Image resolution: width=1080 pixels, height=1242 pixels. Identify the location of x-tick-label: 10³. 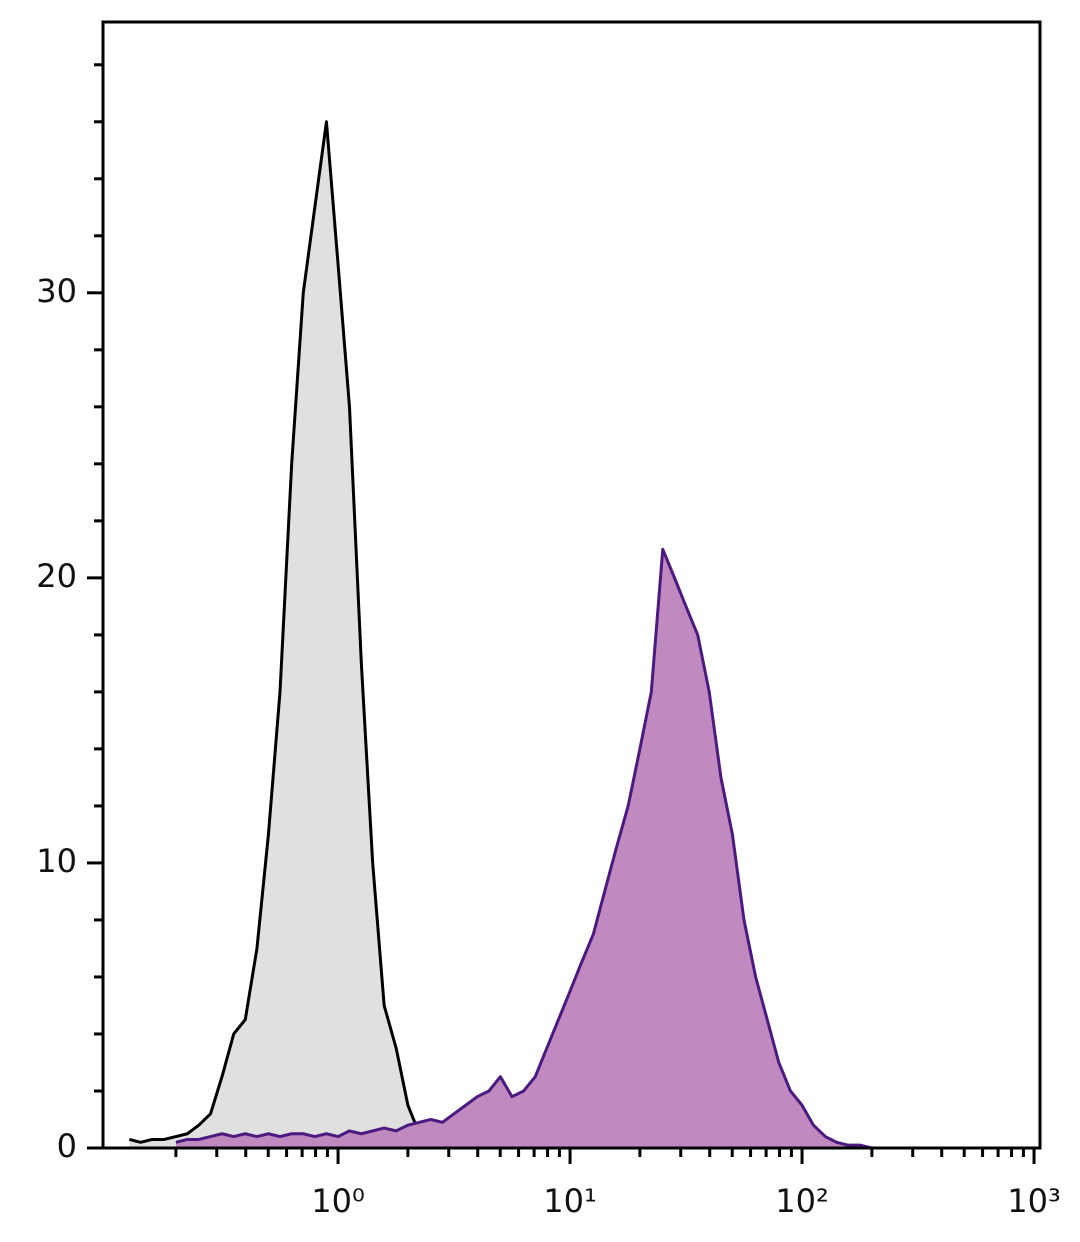
(1034, 1201).